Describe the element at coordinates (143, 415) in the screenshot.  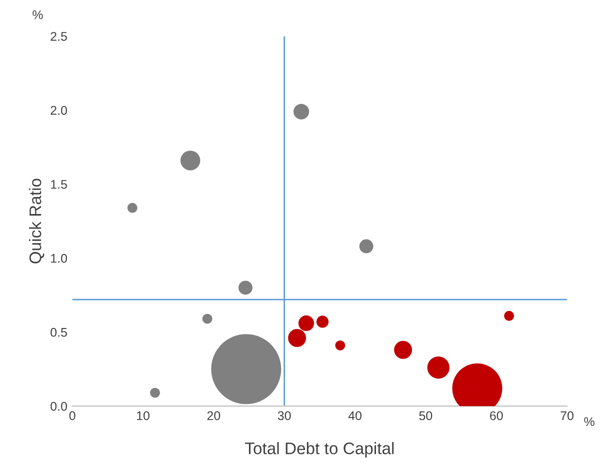
I see `x-tick-label: 10` at that location.